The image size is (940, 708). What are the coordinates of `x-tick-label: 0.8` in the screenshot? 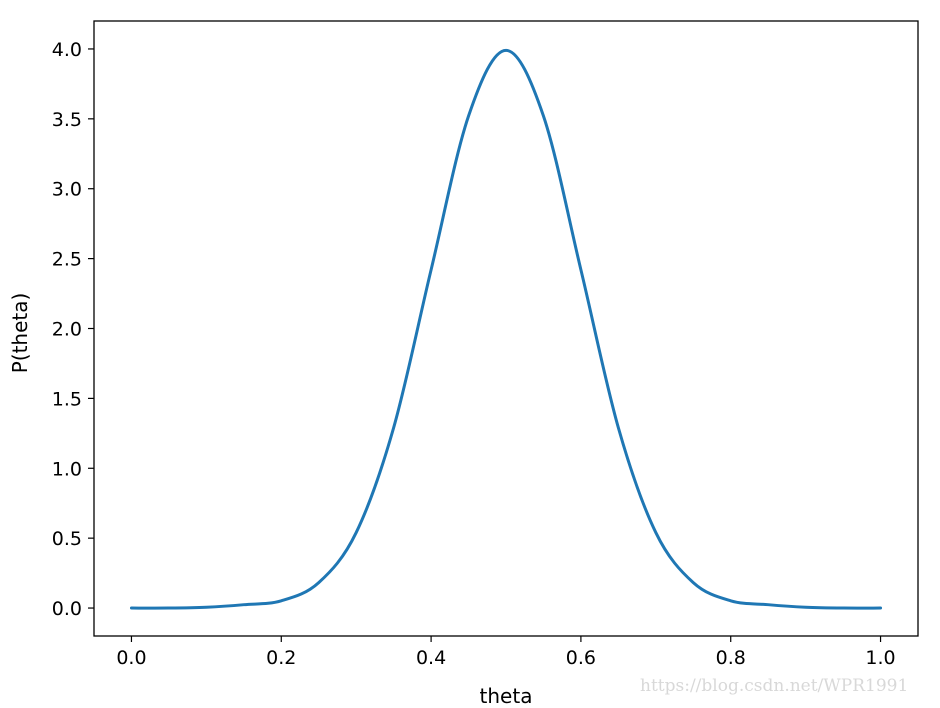 It's located at (731, 658).